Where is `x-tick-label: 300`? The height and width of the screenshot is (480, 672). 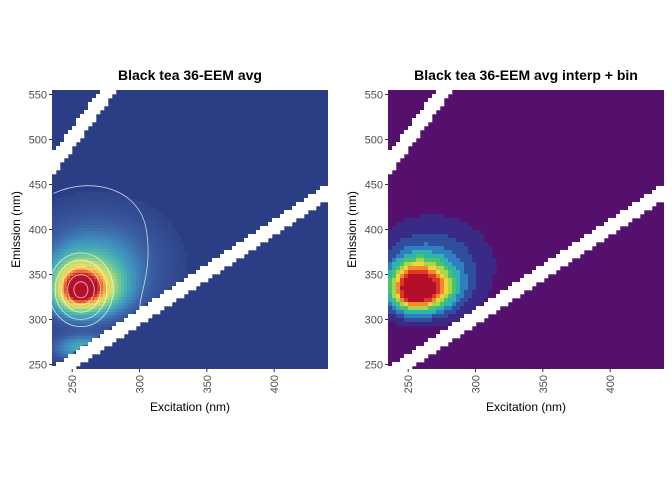 x-tick-label: 300 is located at coordinates (141, 384).